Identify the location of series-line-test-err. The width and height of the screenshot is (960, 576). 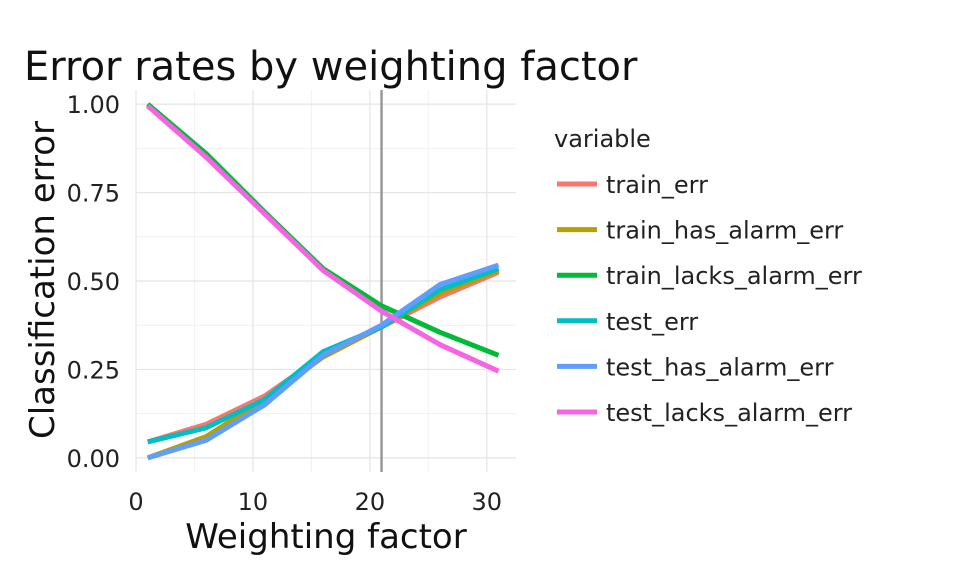
(323, 355).